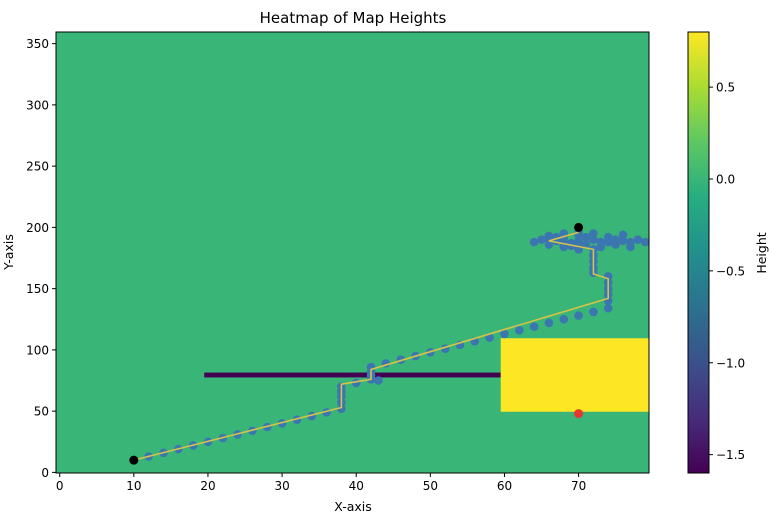 This screenshot has height=516, width=772. What do you see at coordinates (730, 271) in the screenshot?
I see `colorbar-tick-label: −0.5` at bounding box center [730, 271].